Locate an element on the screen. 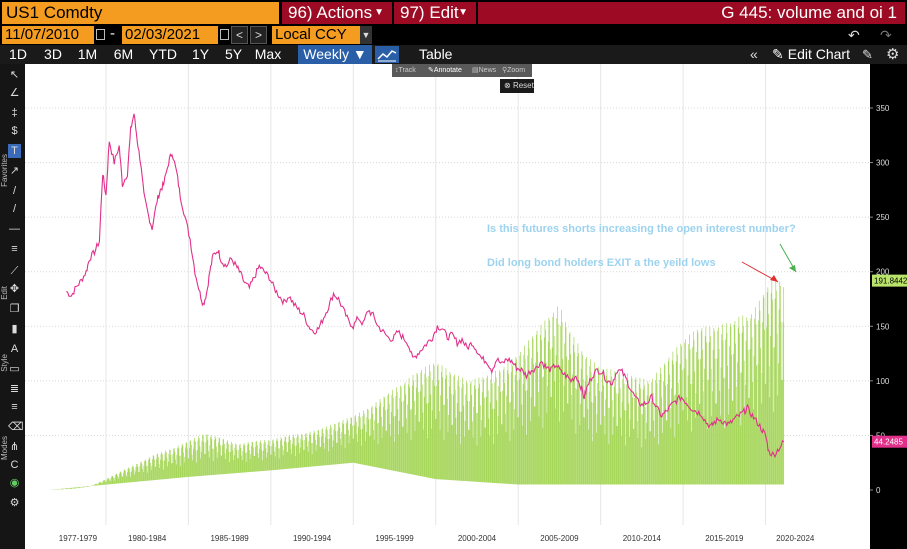 Image resolution: width=907 pixels, height=549 pixels. chart-mini-toolbar: ↕ Track ✎ Annotate ▤ News ⚲ Zoom is located at coordinates (462, 70).